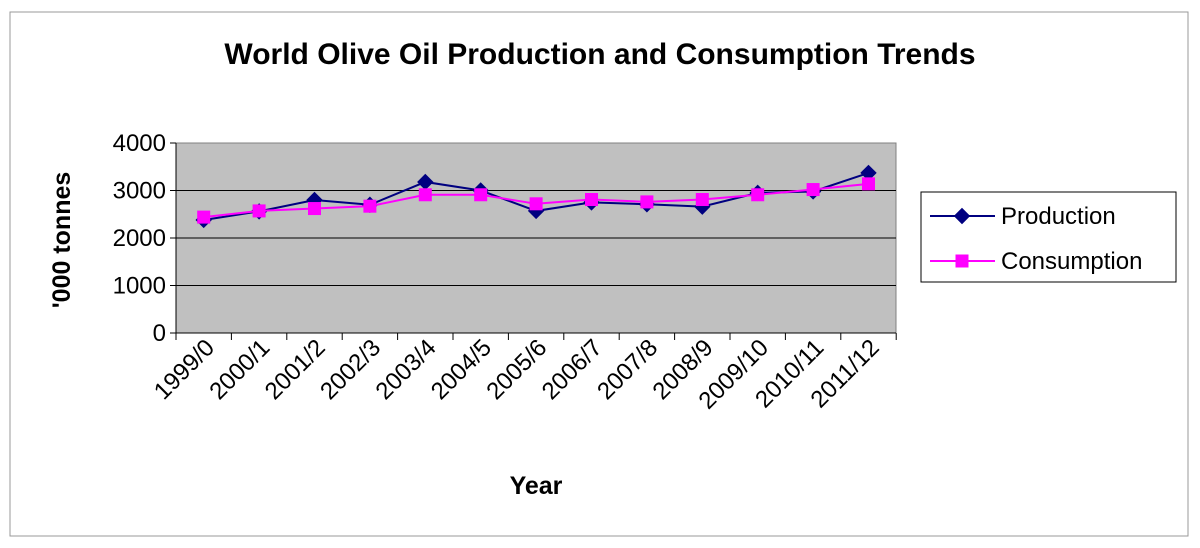  I want to click on x-axis-label: Year, so click(536, 486).